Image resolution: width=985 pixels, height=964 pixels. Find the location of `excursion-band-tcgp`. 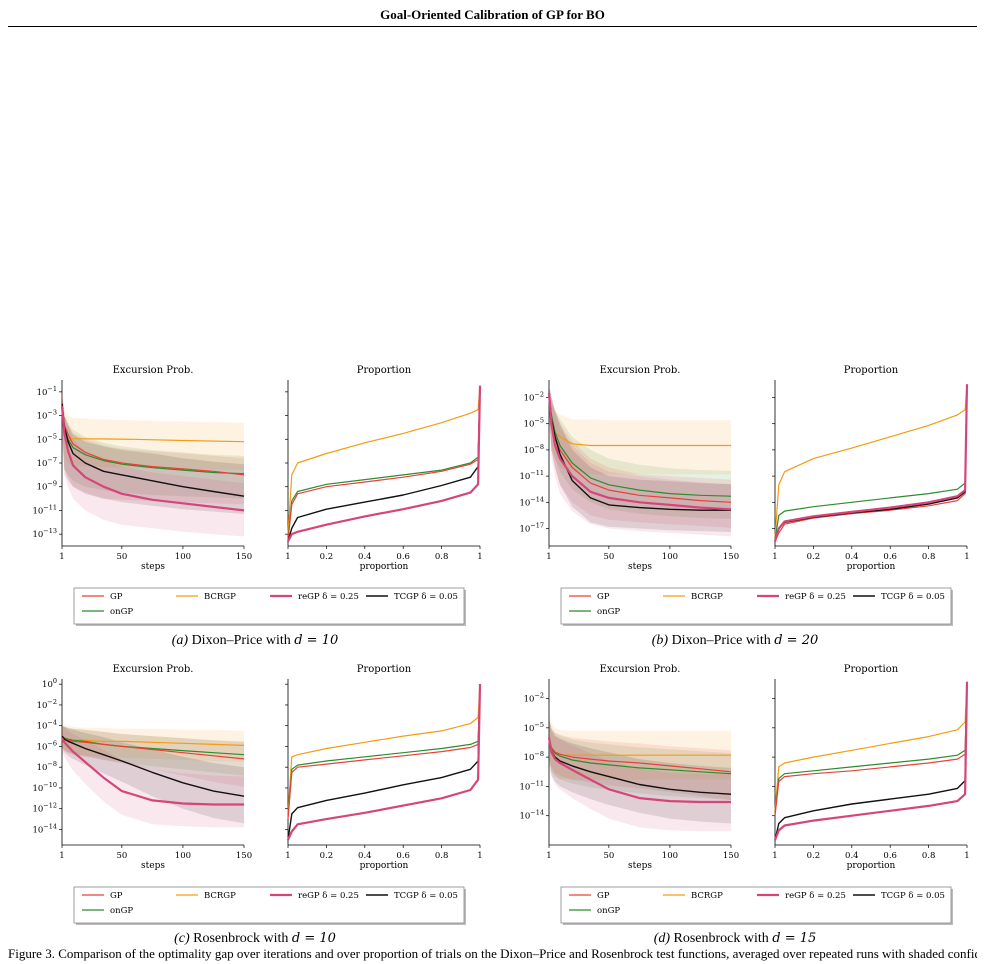

excursion-band-tcgp is located at coordinates (640, 771).